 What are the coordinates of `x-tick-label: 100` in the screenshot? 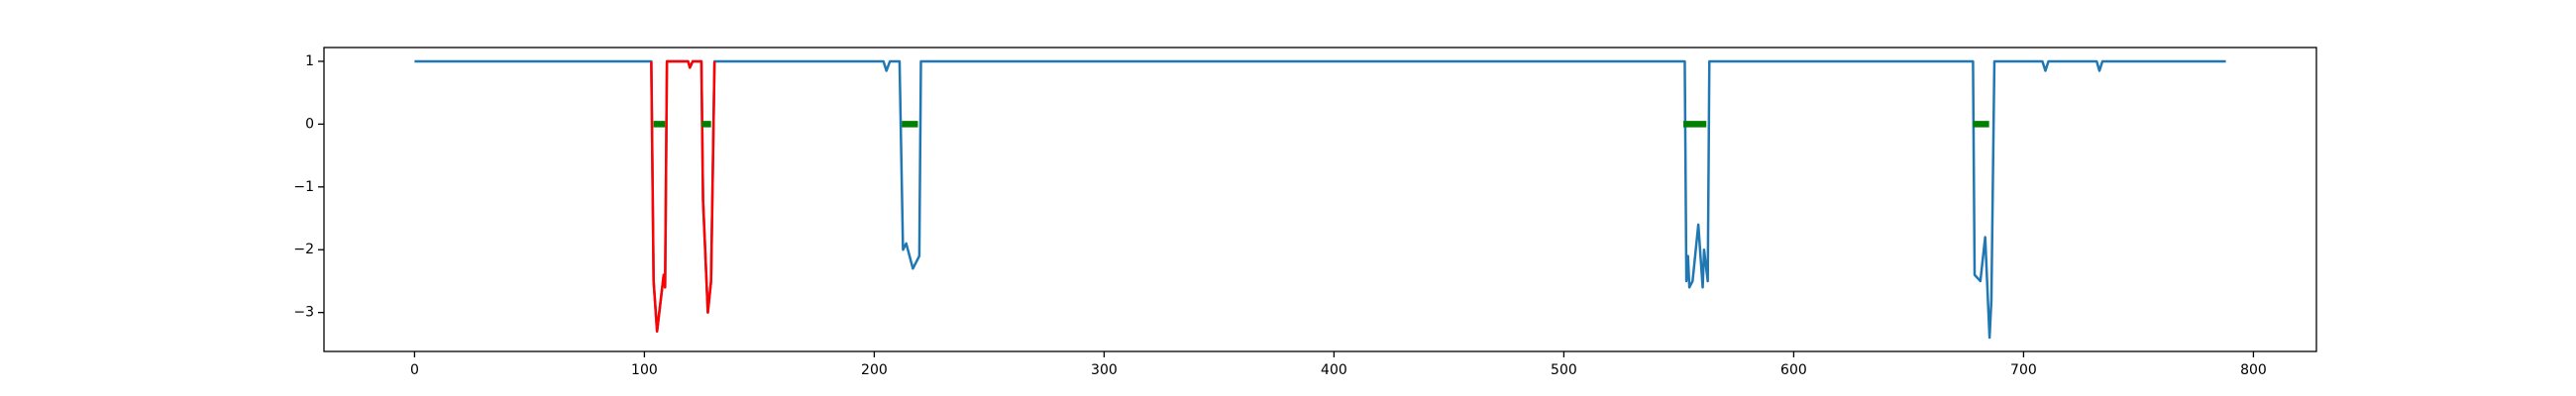 It's located at (644, 370).